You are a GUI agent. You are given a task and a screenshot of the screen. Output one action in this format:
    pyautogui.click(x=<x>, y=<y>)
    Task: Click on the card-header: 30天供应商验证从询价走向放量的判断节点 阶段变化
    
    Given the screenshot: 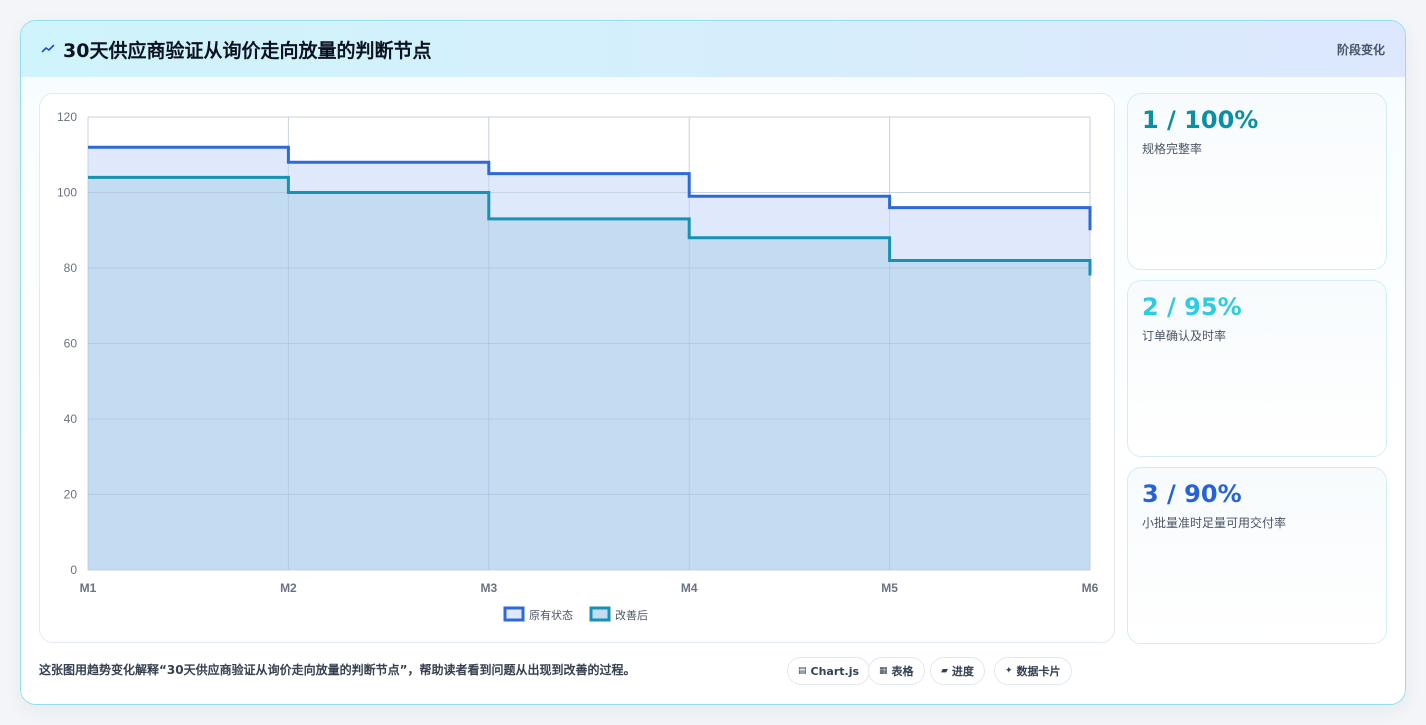 What is the action you would take?
    pyautogui.click(x=713, y=49)
    